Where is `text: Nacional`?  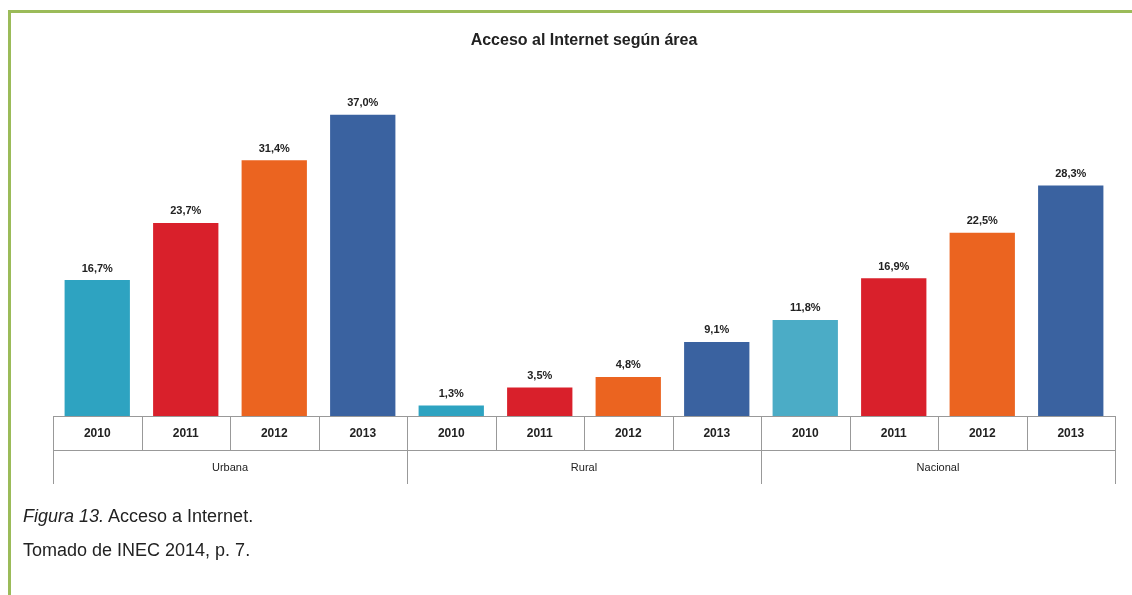
text: Nacional is located at coordinates (938, 467).